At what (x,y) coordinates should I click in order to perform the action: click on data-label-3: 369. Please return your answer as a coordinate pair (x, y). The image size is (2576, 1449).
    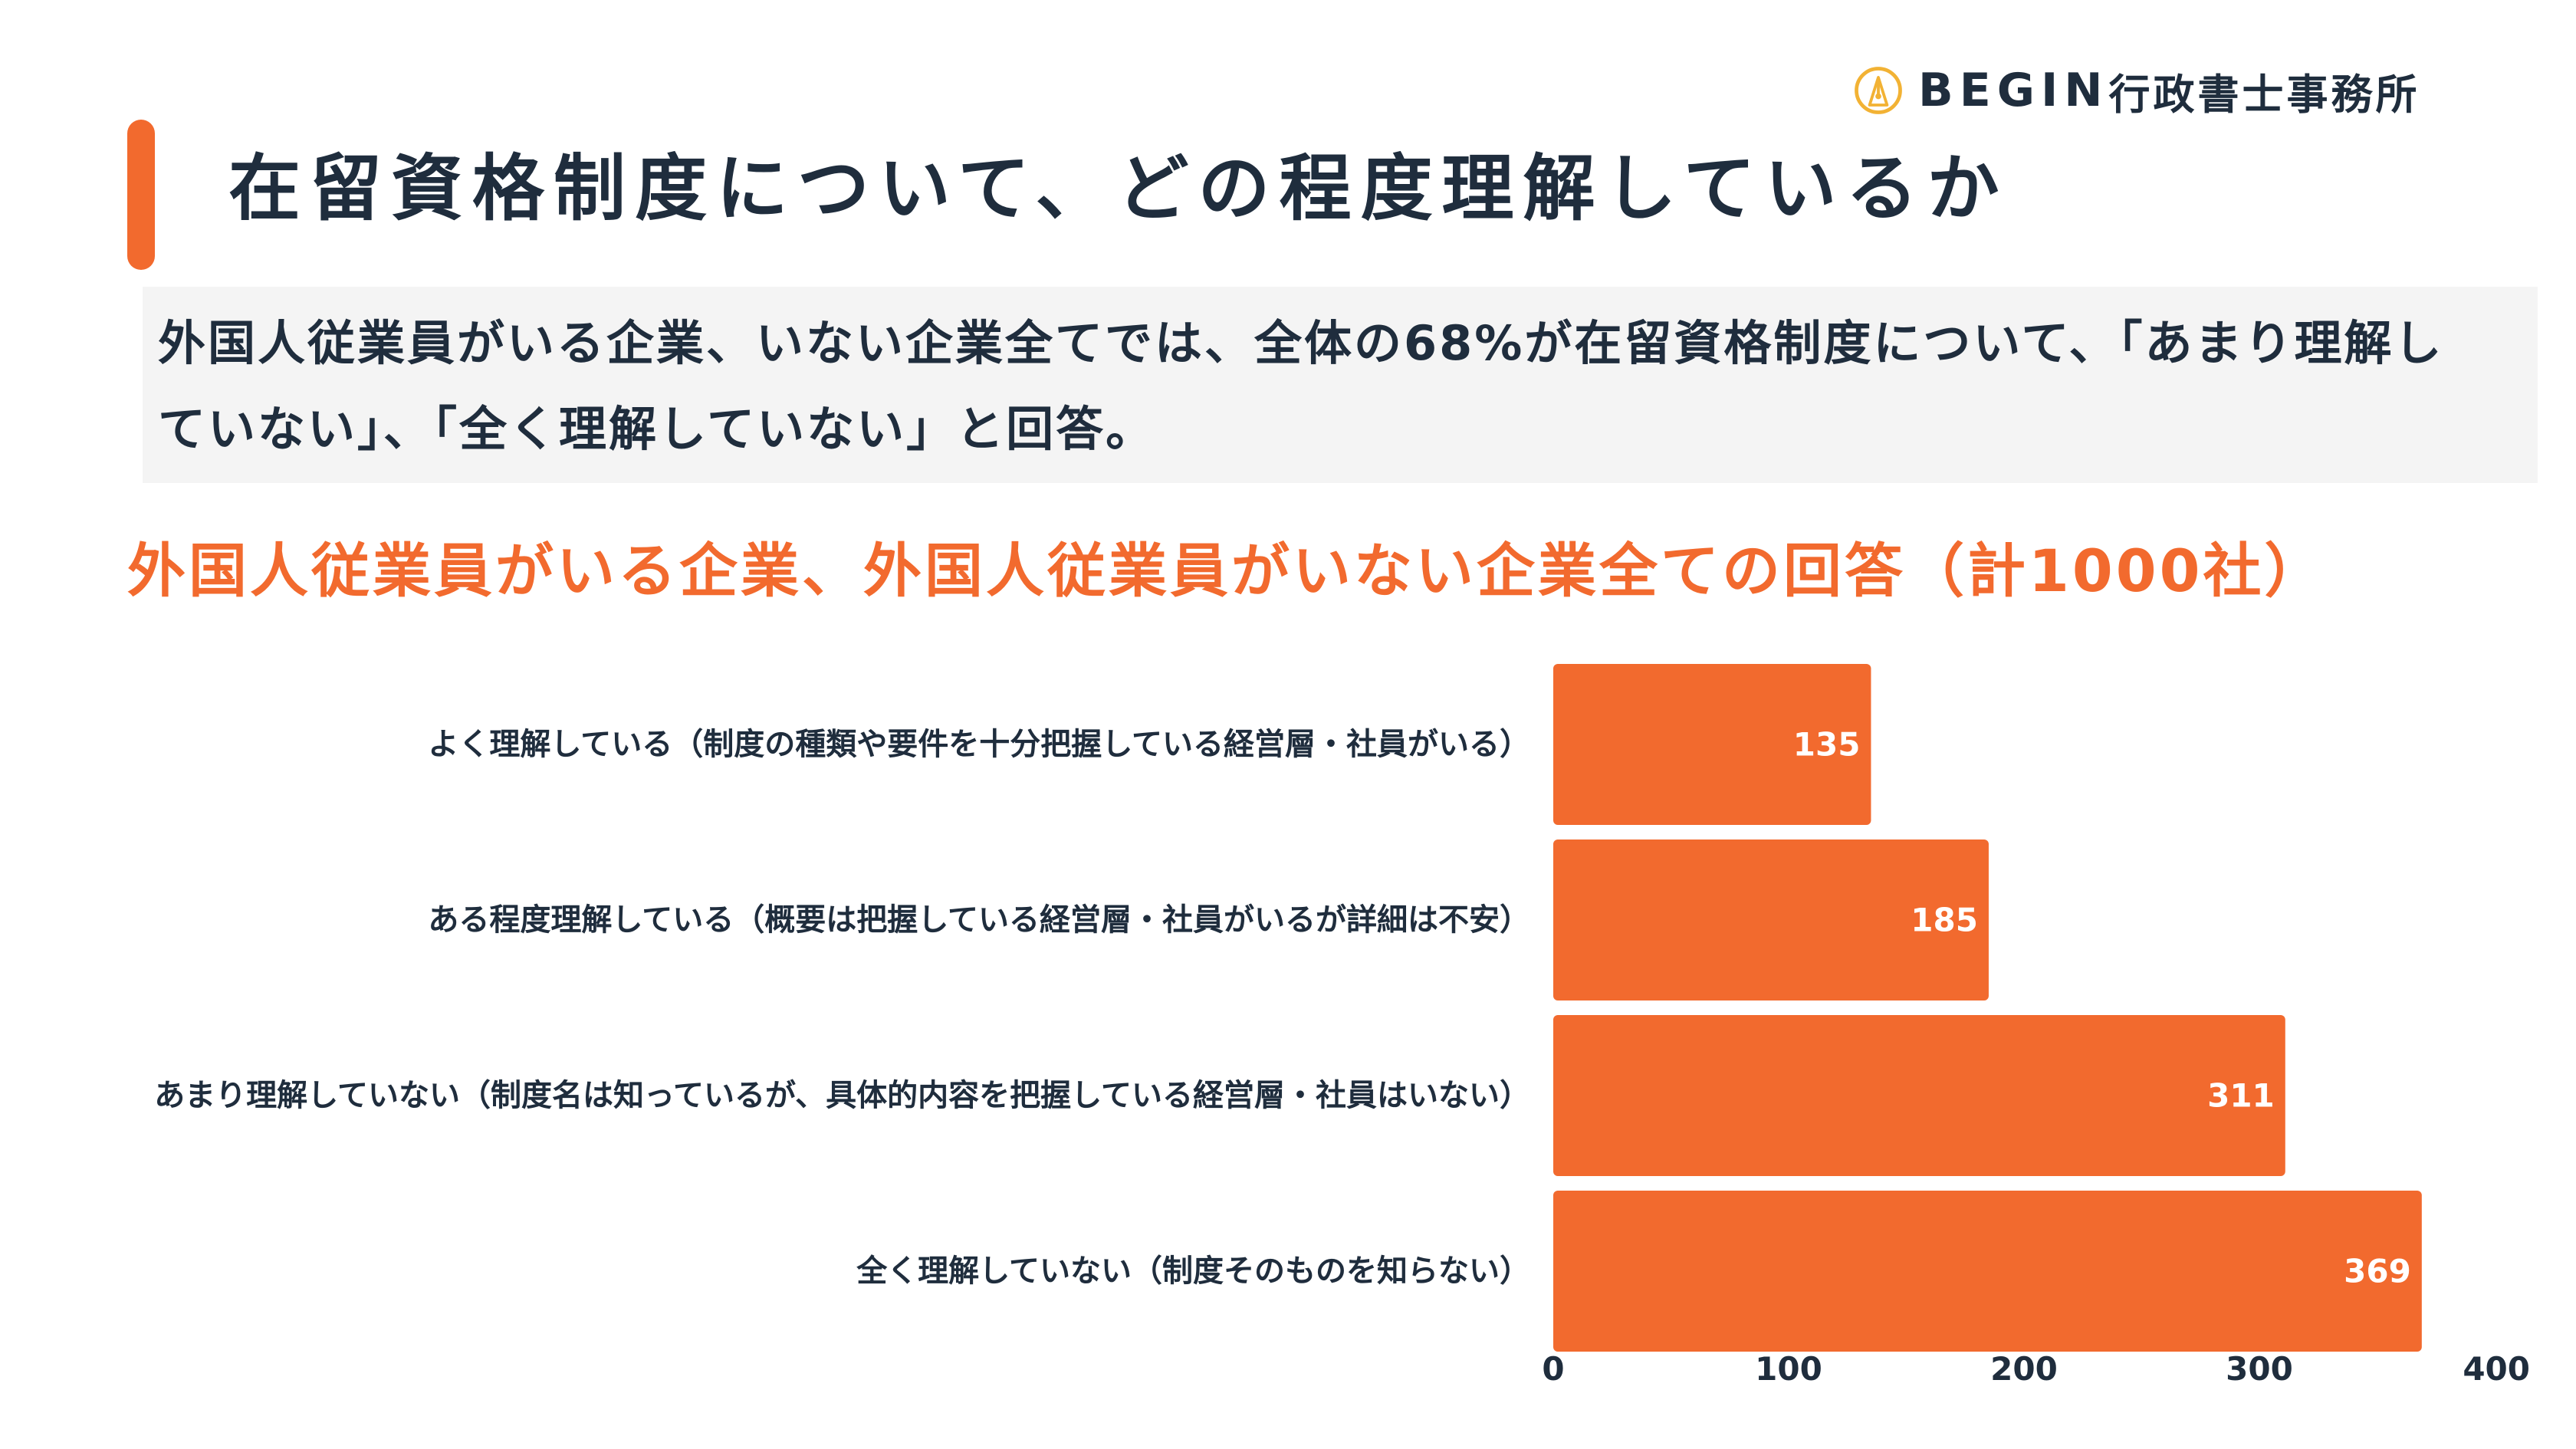
    Looking at the image, I should click on (2377, 1271).